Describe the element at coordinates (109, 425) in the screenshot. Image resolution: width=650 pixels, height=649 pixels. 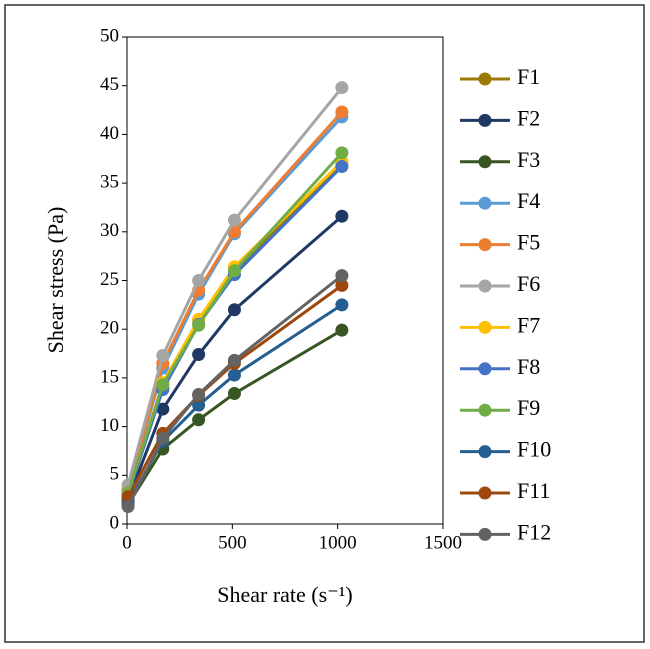
I see `y-tick-label: 10` at that location.